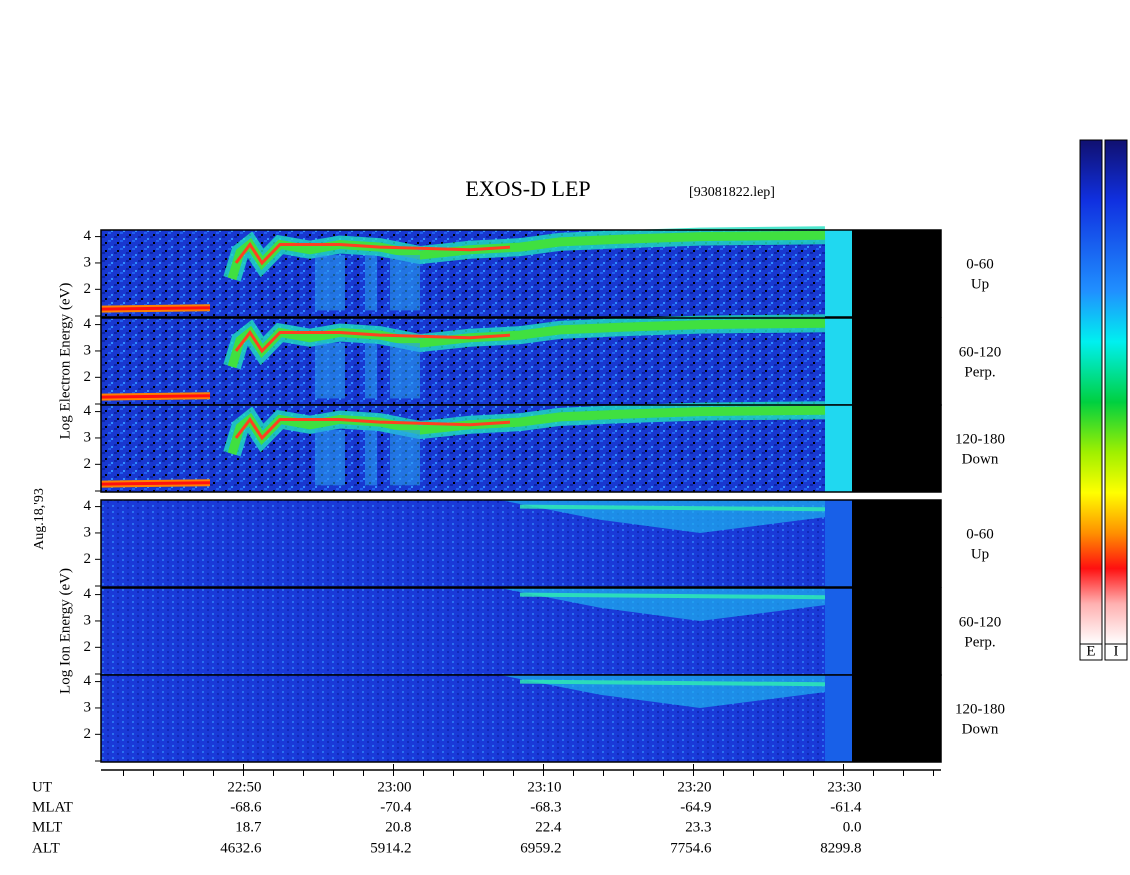 The image size is (1130, 875). I want to click on date-label: Aug.18,'93, so click(39, 519).